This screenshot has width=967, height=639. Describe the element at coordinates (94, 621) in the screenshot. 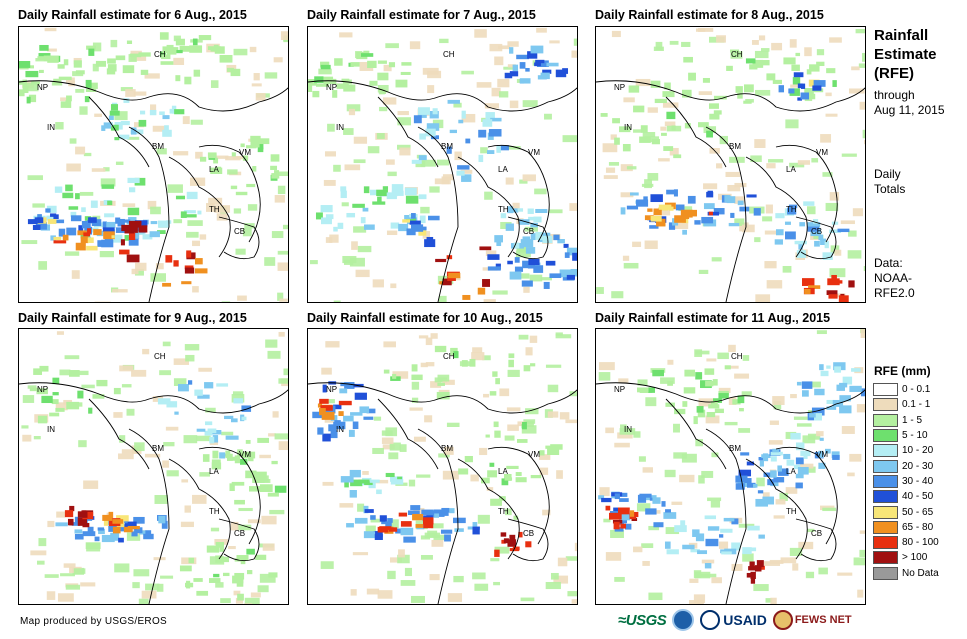

I see `credit-text: Map produced by USGS/EROS` at that location.